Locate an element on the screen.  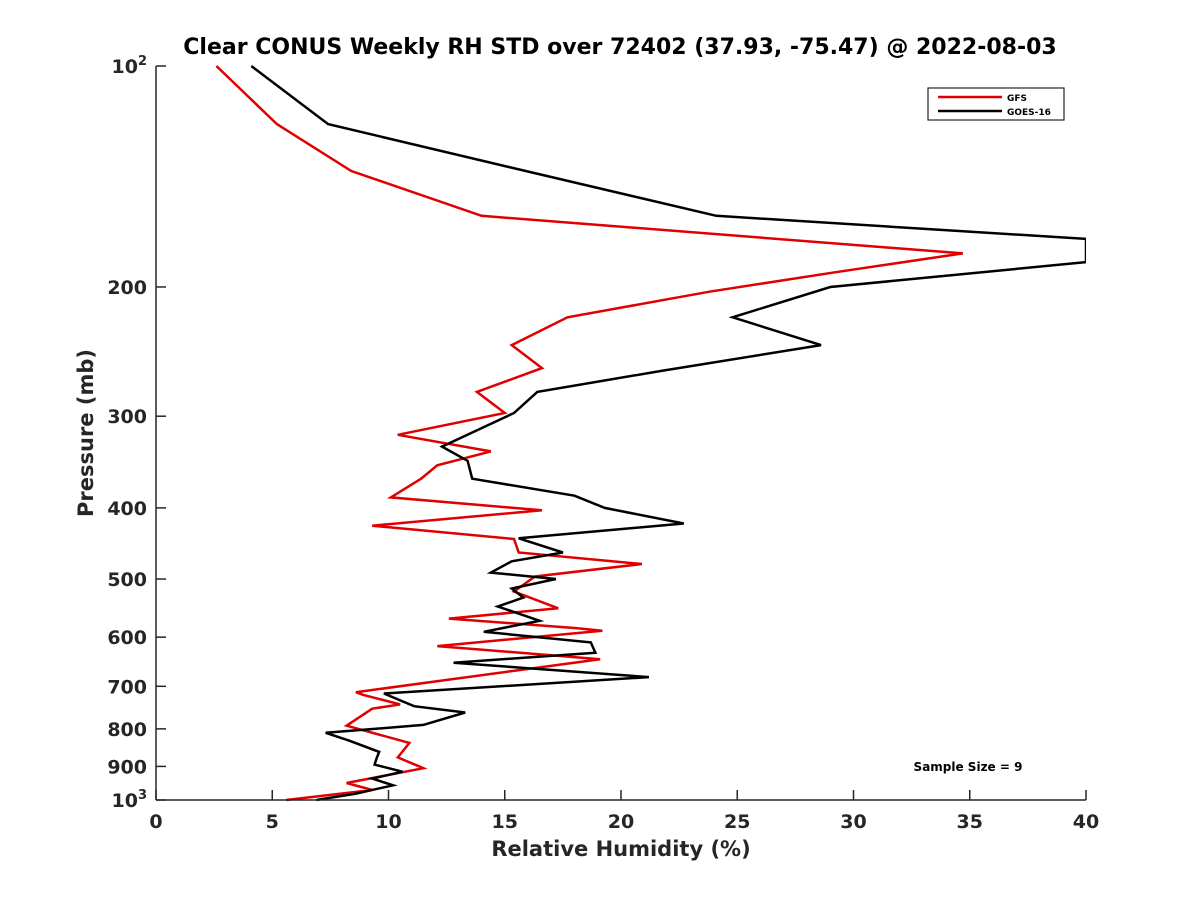
y-tick-label: 10³ is located at coordinates (130, 800).